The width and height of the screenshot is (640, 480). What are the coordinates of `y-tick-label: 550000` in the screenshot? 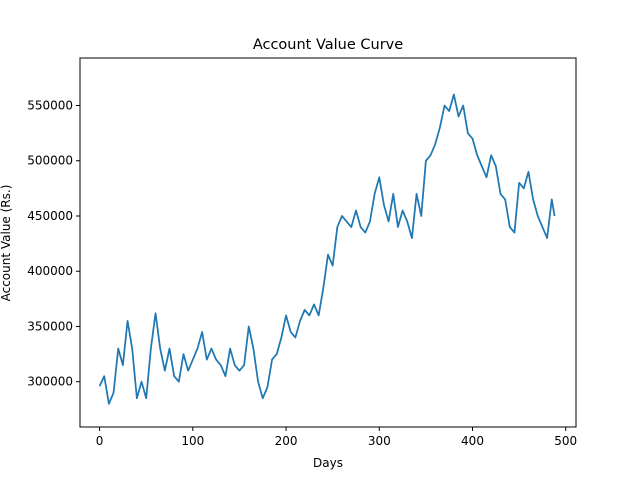 It's located at (50, 106).